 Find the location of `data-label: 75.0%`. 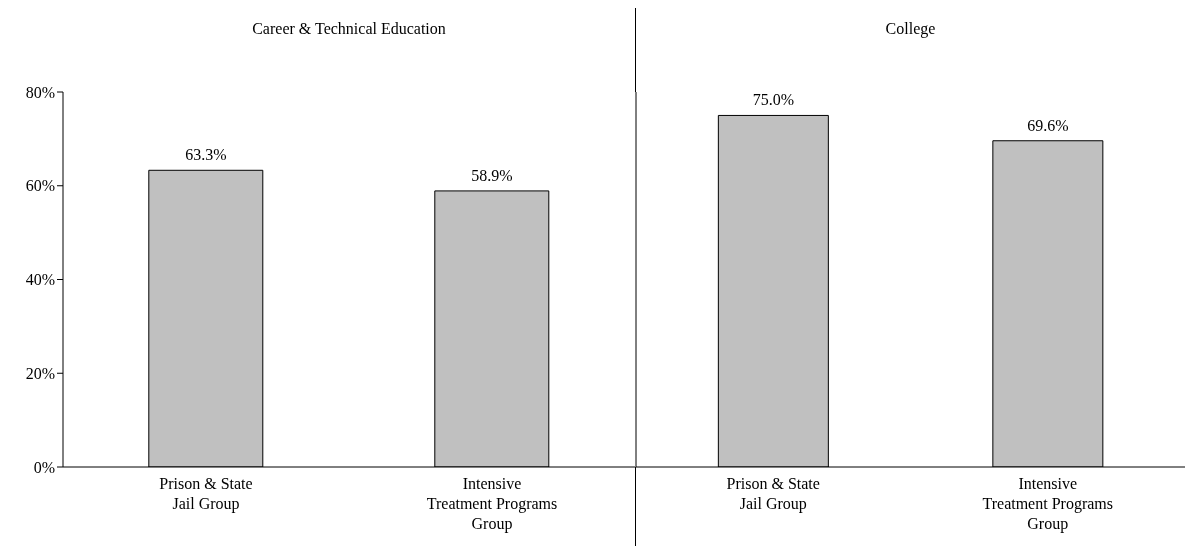

data-label: 75.0% is located at coordinates (773, 100).